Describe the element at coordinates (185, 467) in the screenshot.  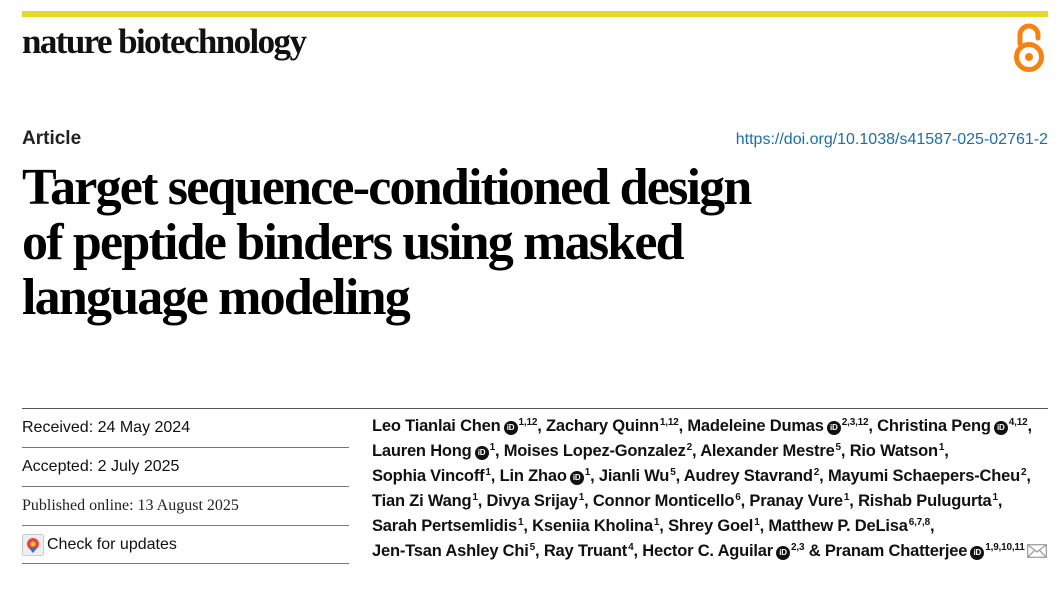
I see `accepted-date: Accepted: 2 July 2025` at that location.